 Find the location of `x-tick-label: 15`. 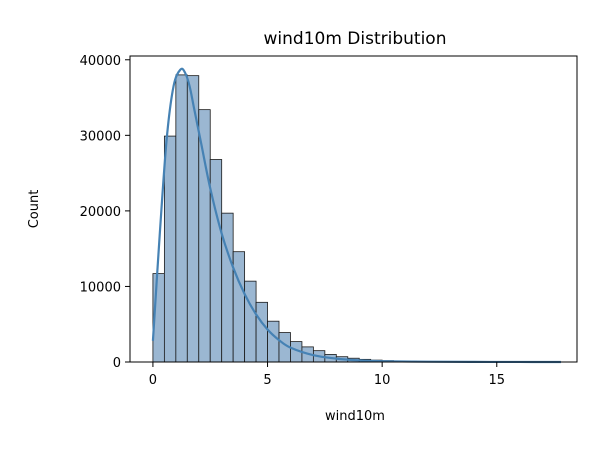

x-tick-label: 15 is located at coordinates (496, 380).